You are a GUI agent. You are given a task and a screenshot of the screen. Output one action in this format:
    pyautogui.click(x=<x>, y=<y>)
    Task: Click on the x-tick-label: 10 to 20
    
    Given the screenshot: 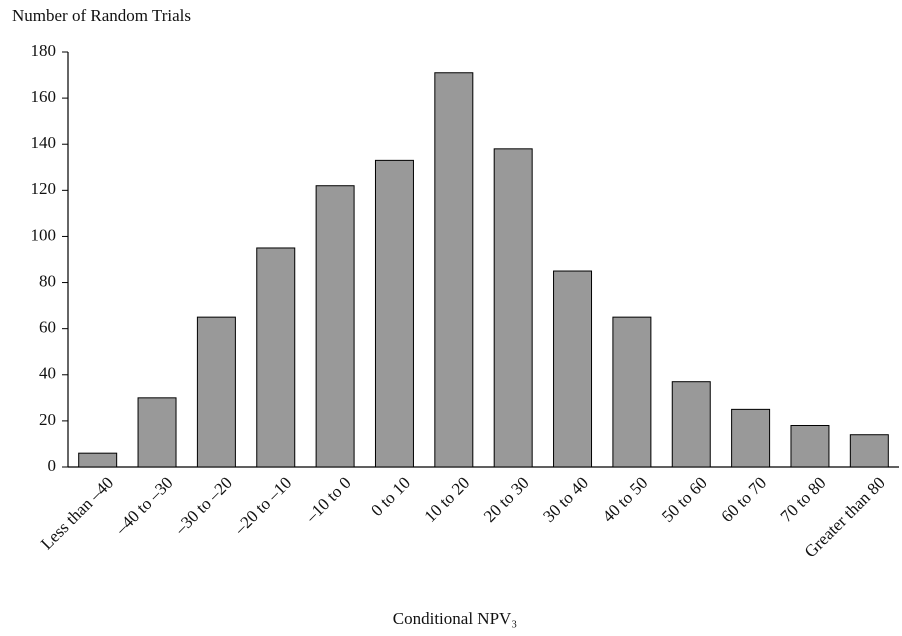 What is the action you would take?
    pyautogui.click(x=447, y=499)
    